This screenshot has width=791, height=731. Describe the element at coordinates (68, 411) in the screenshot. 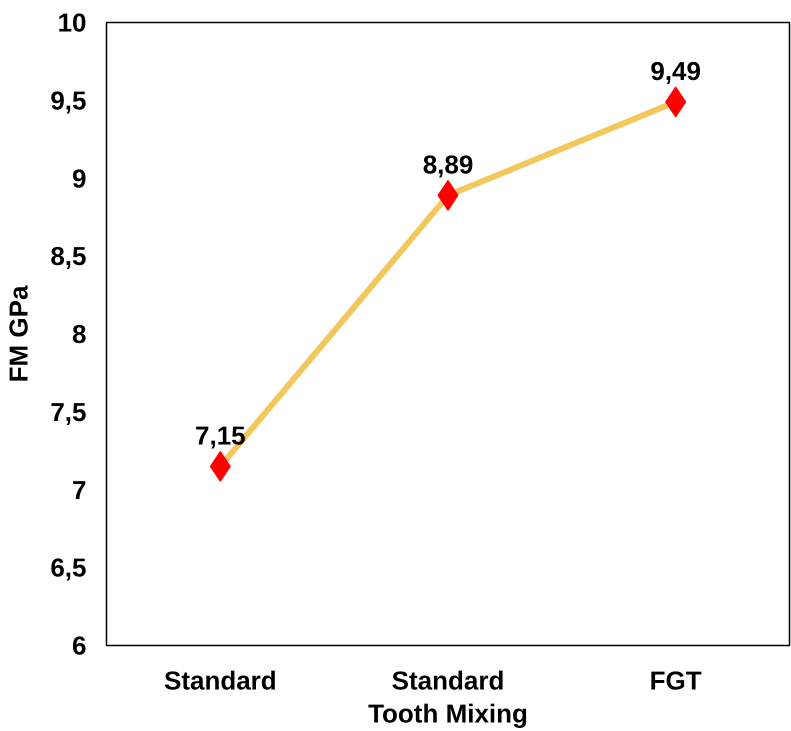

I see `y-tick-label: 7,5` at that location.